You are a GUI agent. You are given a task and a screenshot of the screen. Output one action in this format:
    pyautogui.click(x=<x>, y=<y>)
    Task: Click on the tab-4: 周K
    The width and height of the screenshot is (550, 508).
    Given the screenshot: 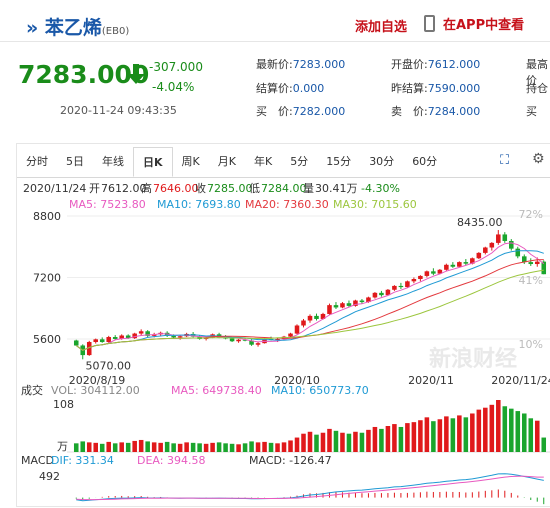 What is the action you would take?
    pyautogui.click(x=190, y=161)
    